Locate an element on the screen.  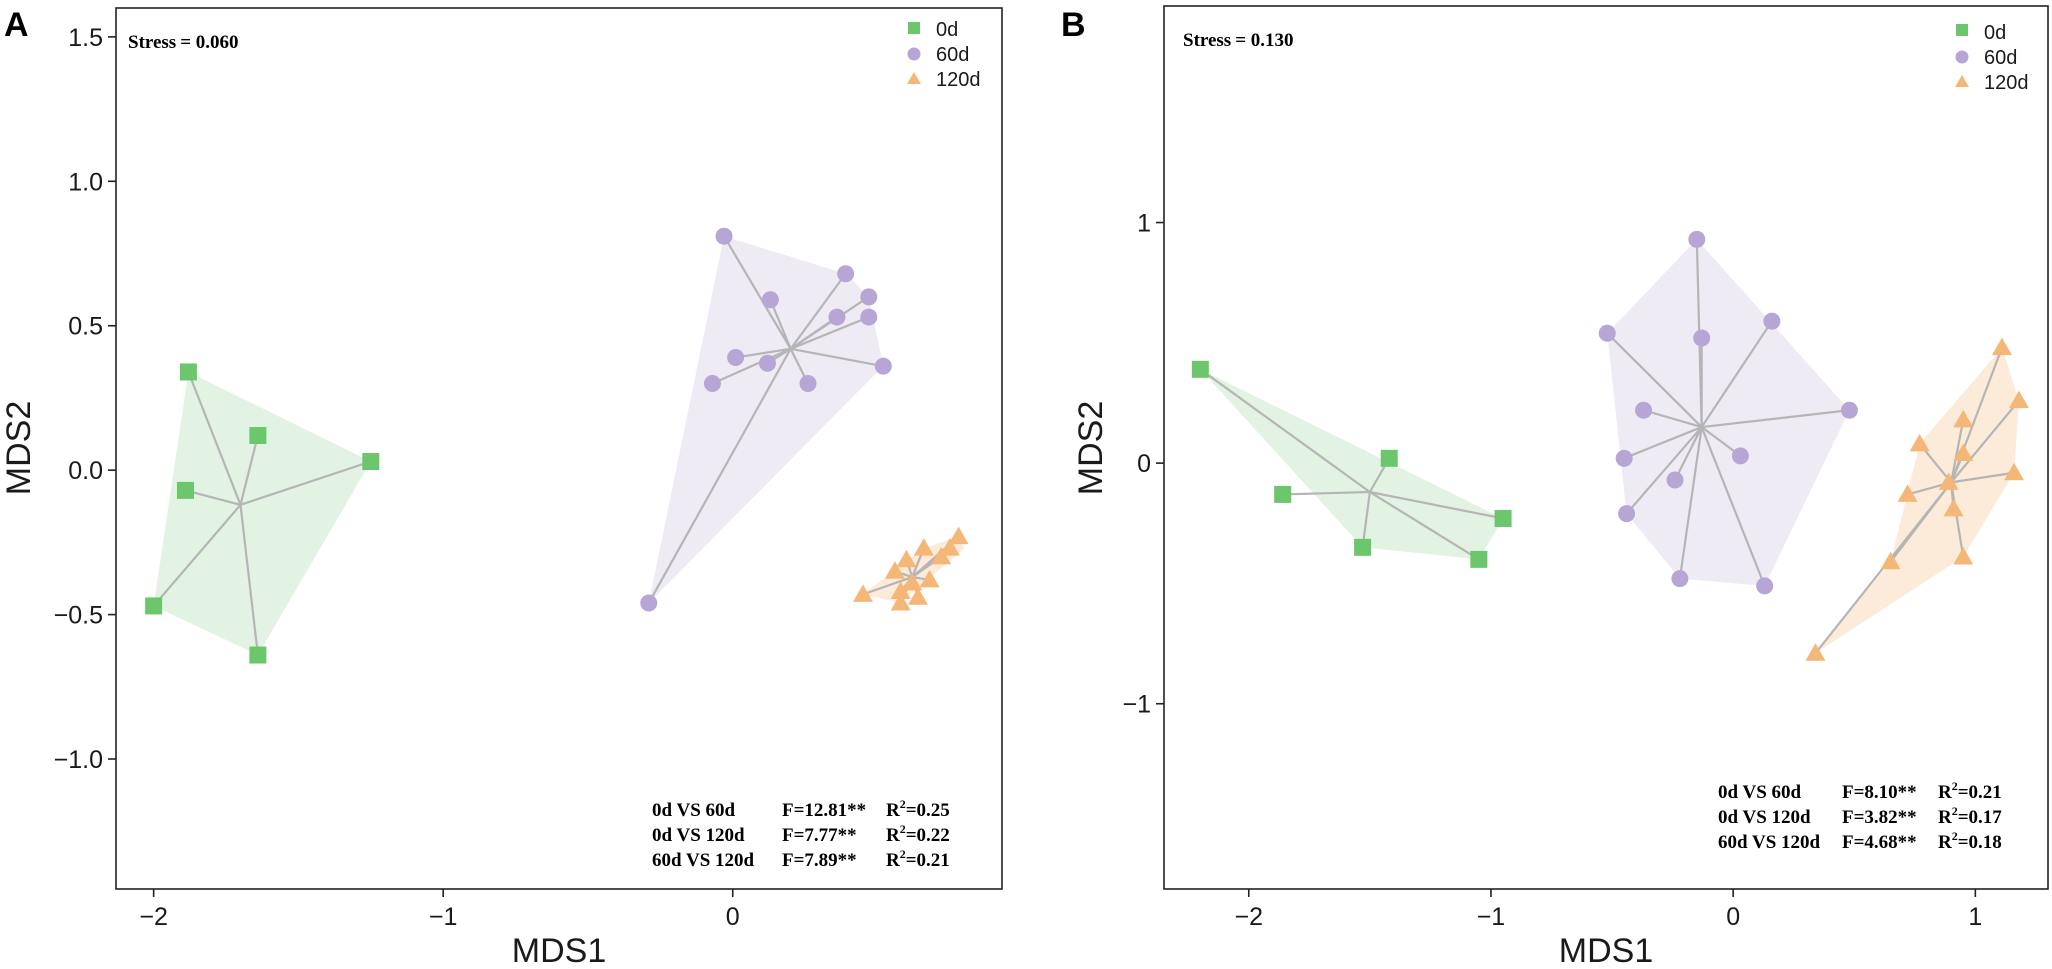
panel-a-stat-row: 0d VS 60d F=12.81** R2=0.25 is located at coordinates (801, 809).